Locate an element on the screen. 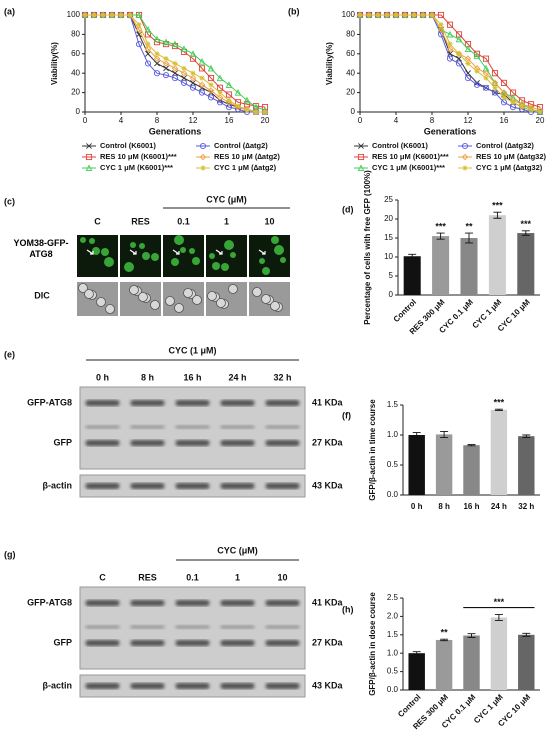 This screenshot has width=550, height=738. panel-label: (a) is located at coordinates (9, 11).